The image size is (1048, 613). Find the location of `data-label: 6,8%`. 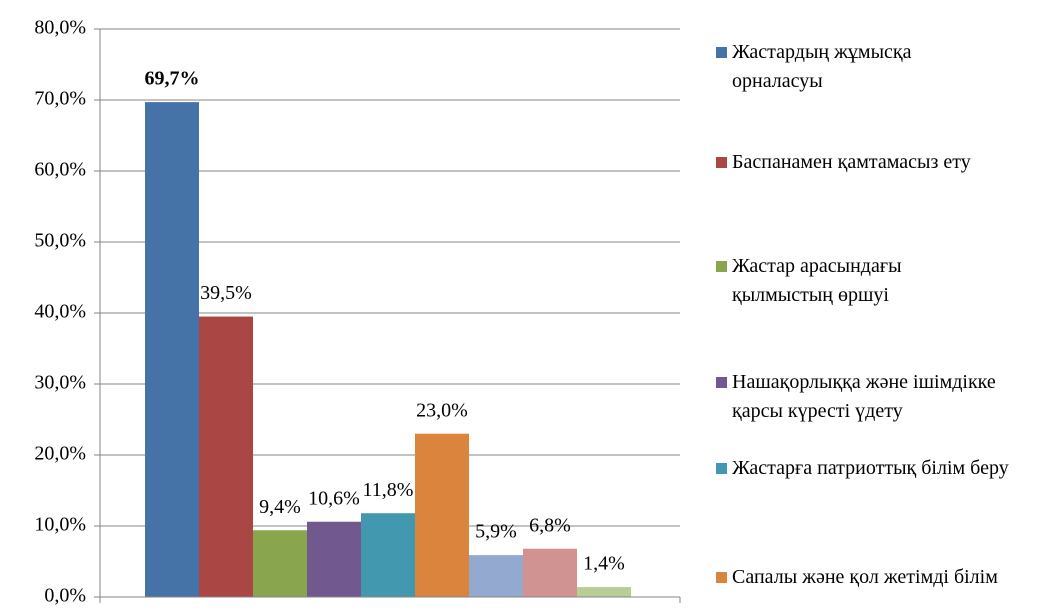

data-label: 6,8% is located at coordinates (550, 525).